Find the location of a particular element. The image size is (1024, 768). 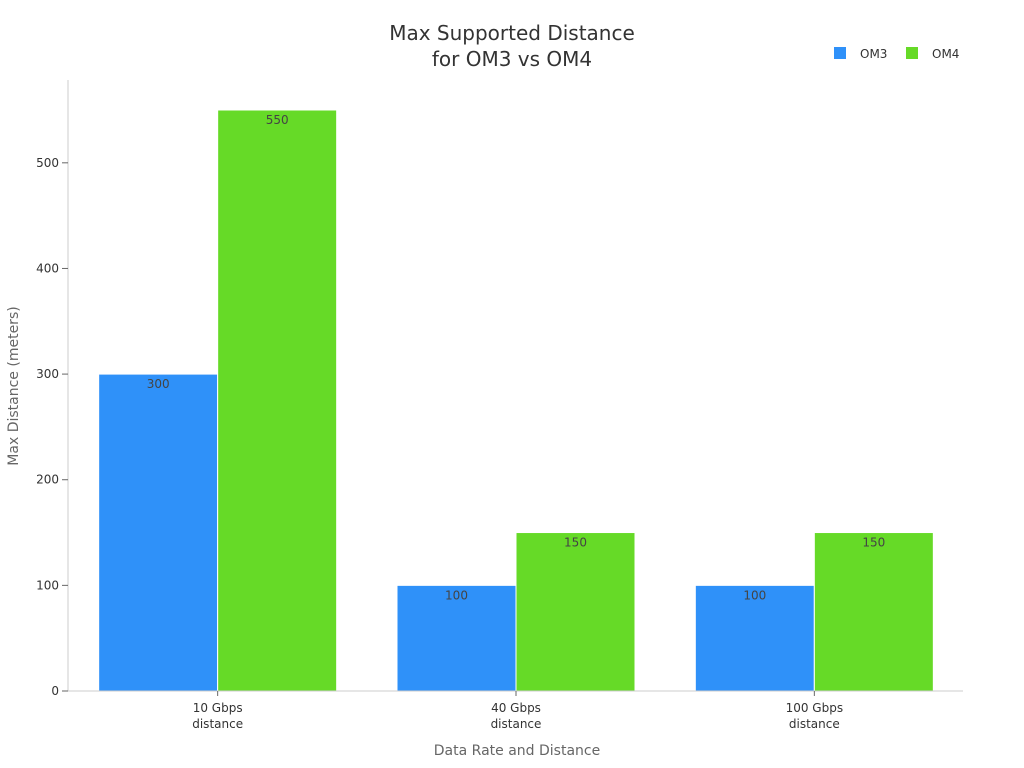

y-axis-title: Max Distance (meters) is located at coordinates (14, 385).